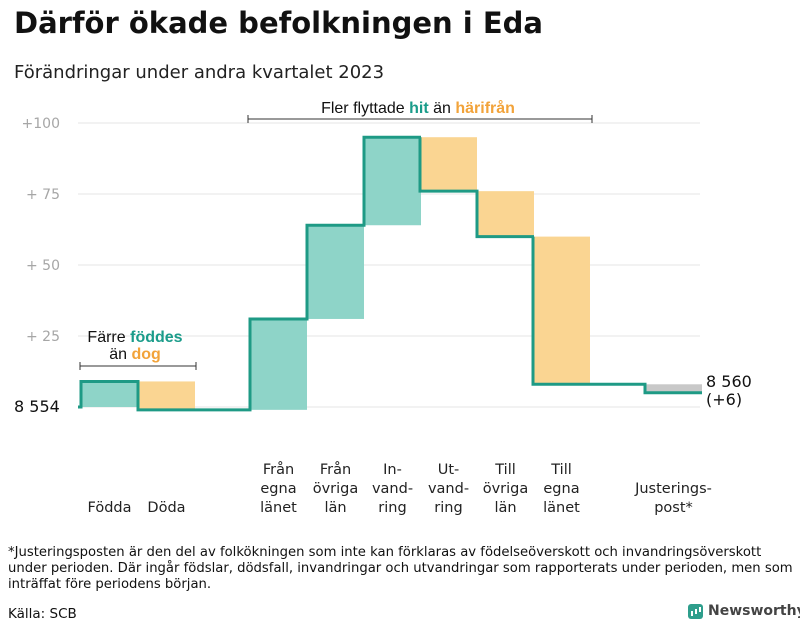 The image size is (800, 625). Describe the element at coordinates (392, 470) in the screenshot. I see `category-label-invandring: In-` at that location.